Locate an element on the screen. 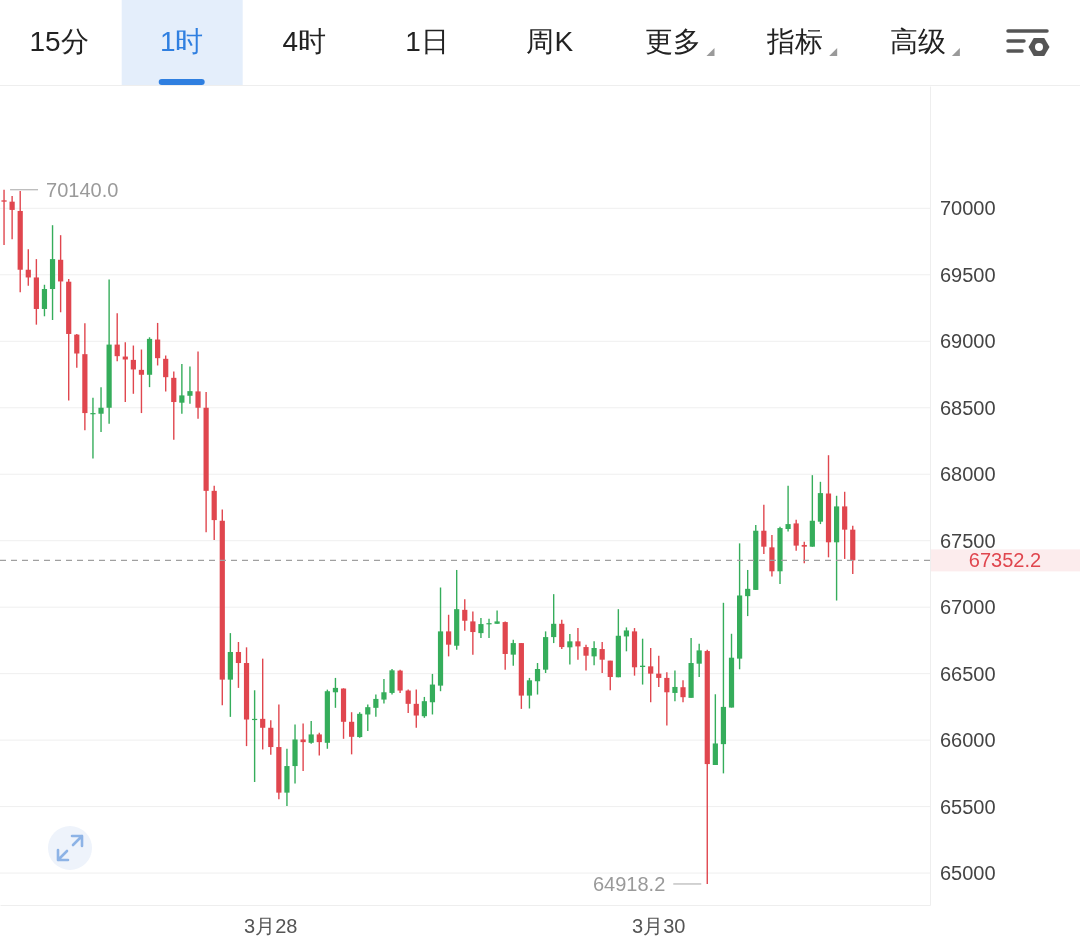  text: 1时 is located at coordinates (181, 41).